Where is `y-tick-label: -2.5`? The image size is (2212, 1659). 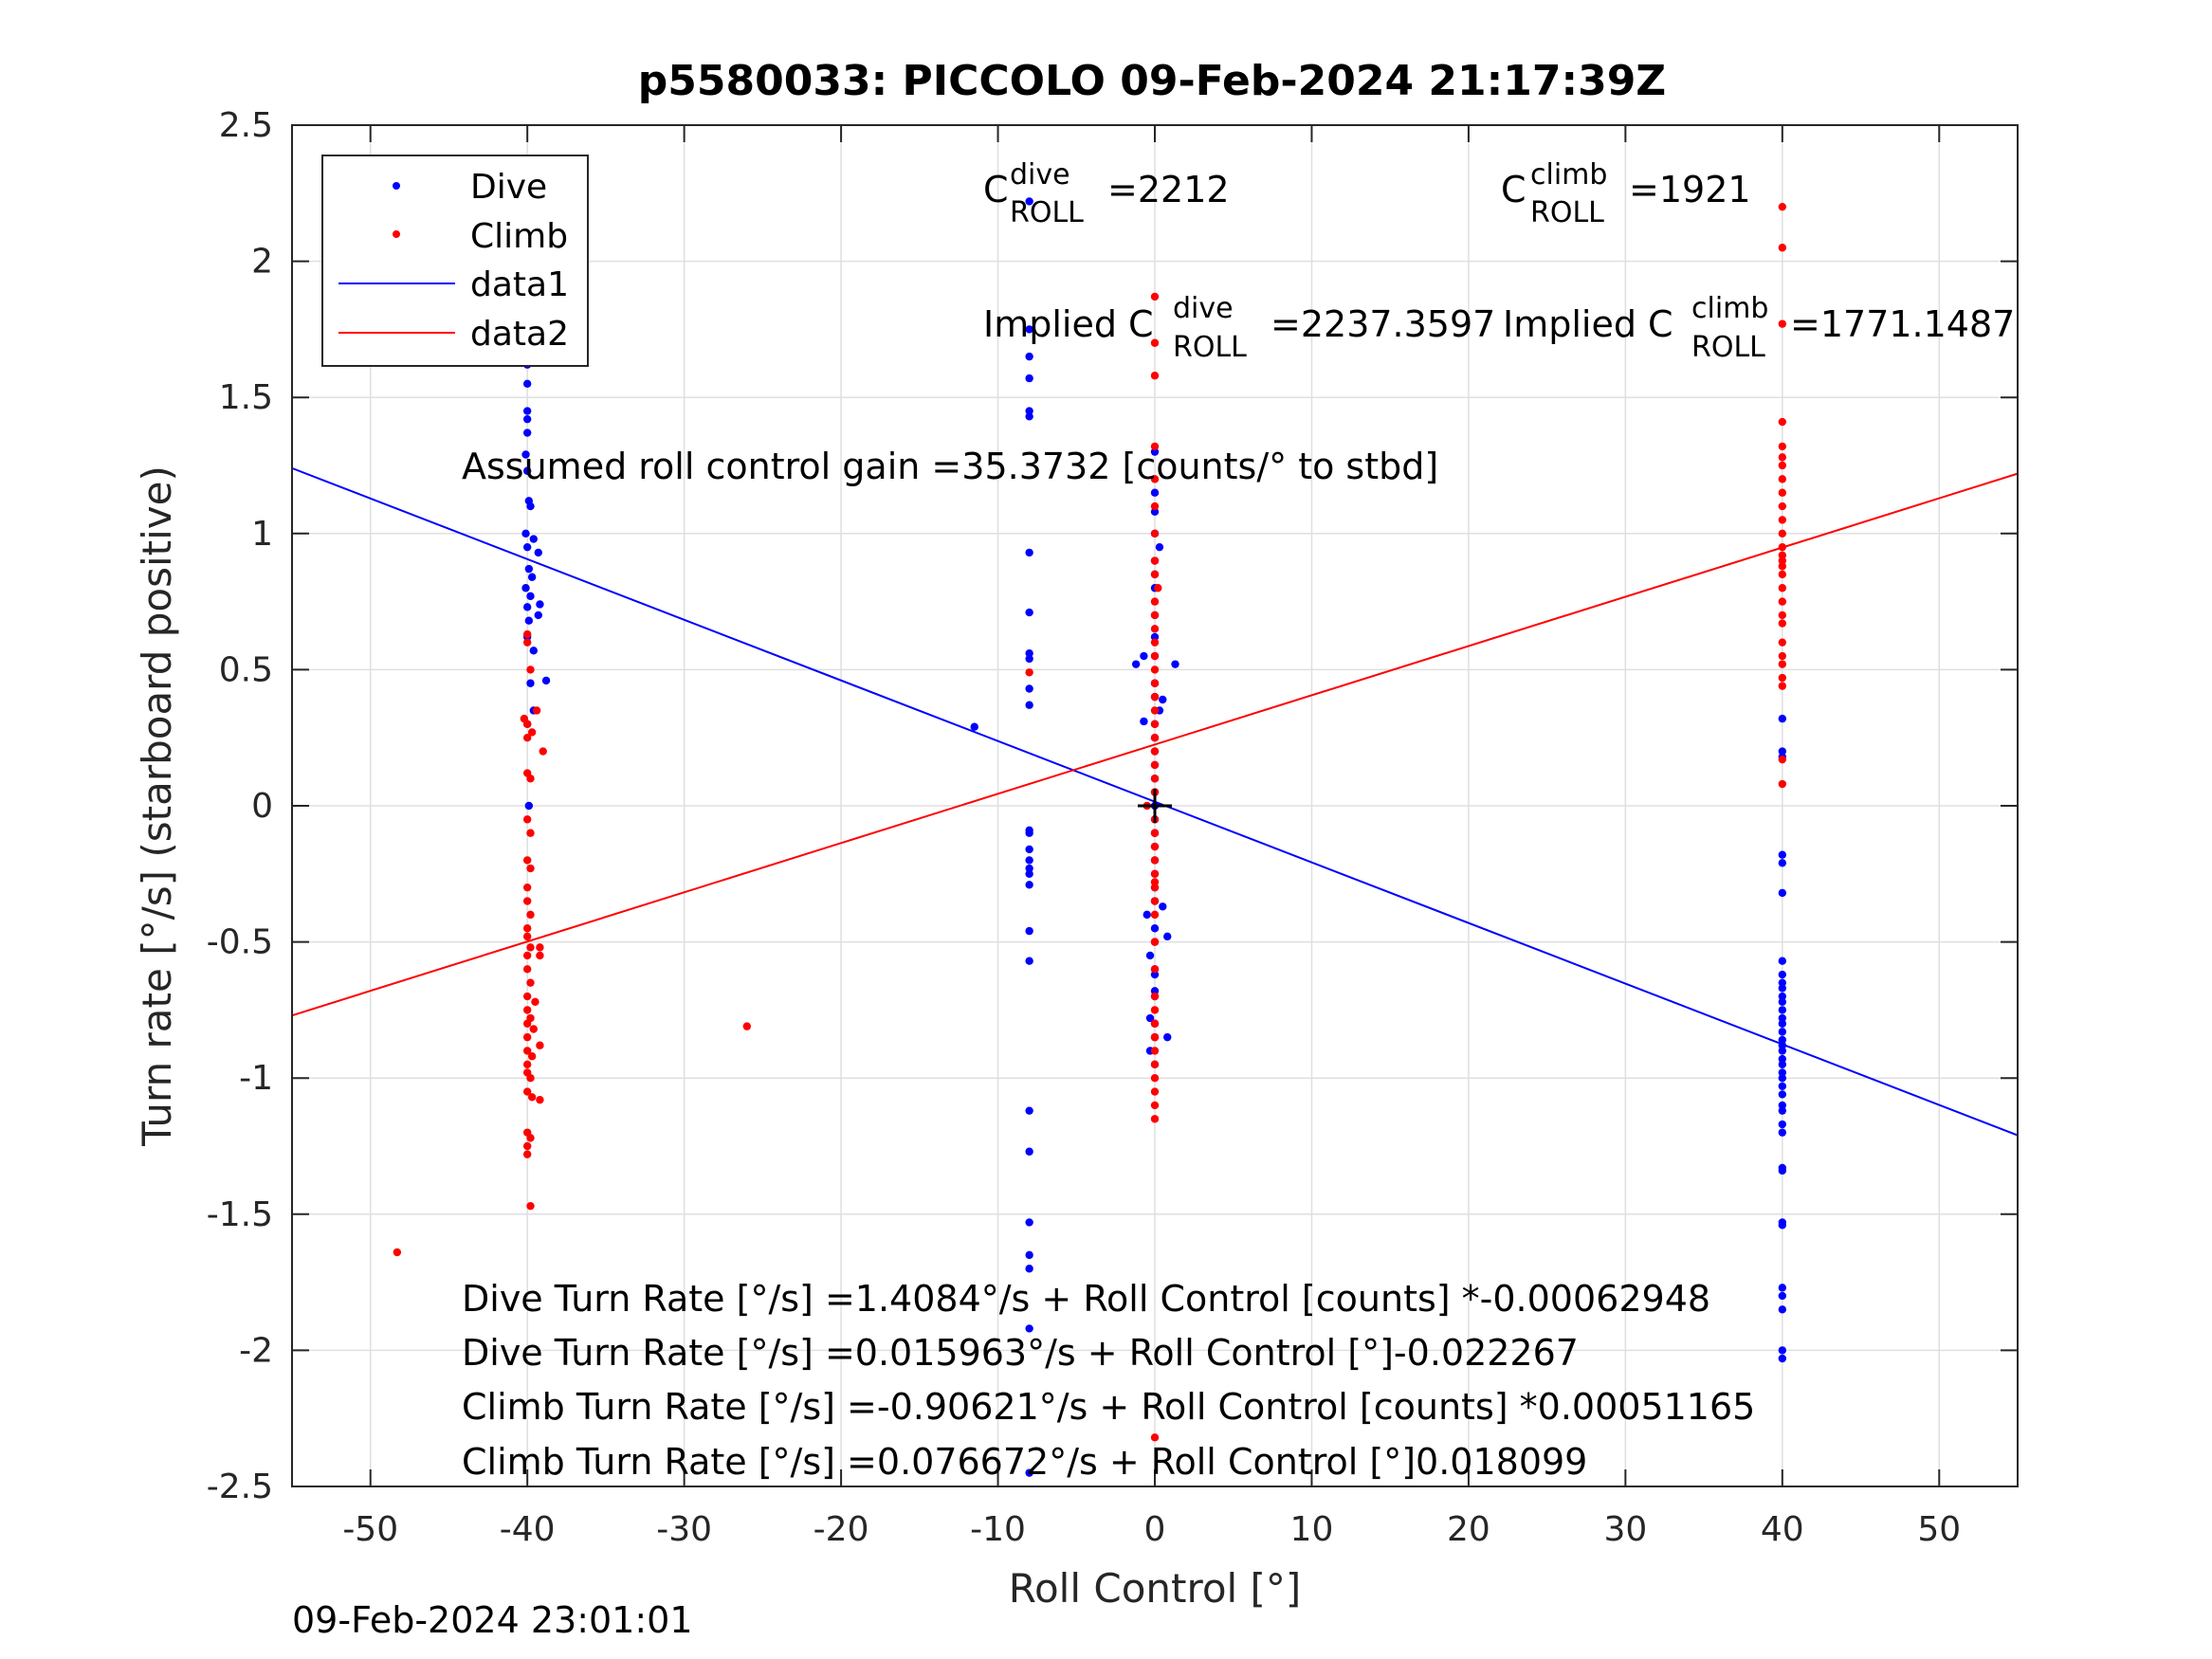 y-tick-label: -2.5 is located at coordinates (240, 1487).